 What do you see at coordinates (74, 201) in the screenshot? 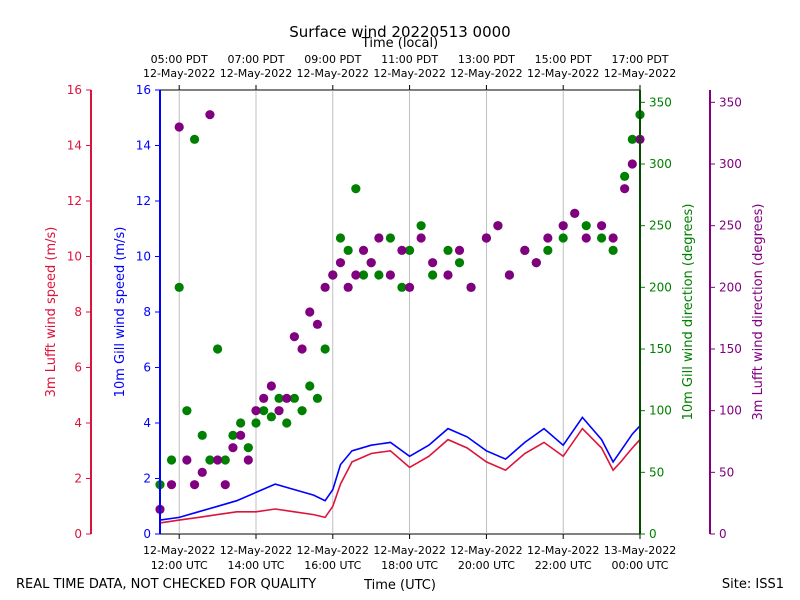
I see `lufft_speed-tick-label-6: 12` at bounding box center [74, 201].